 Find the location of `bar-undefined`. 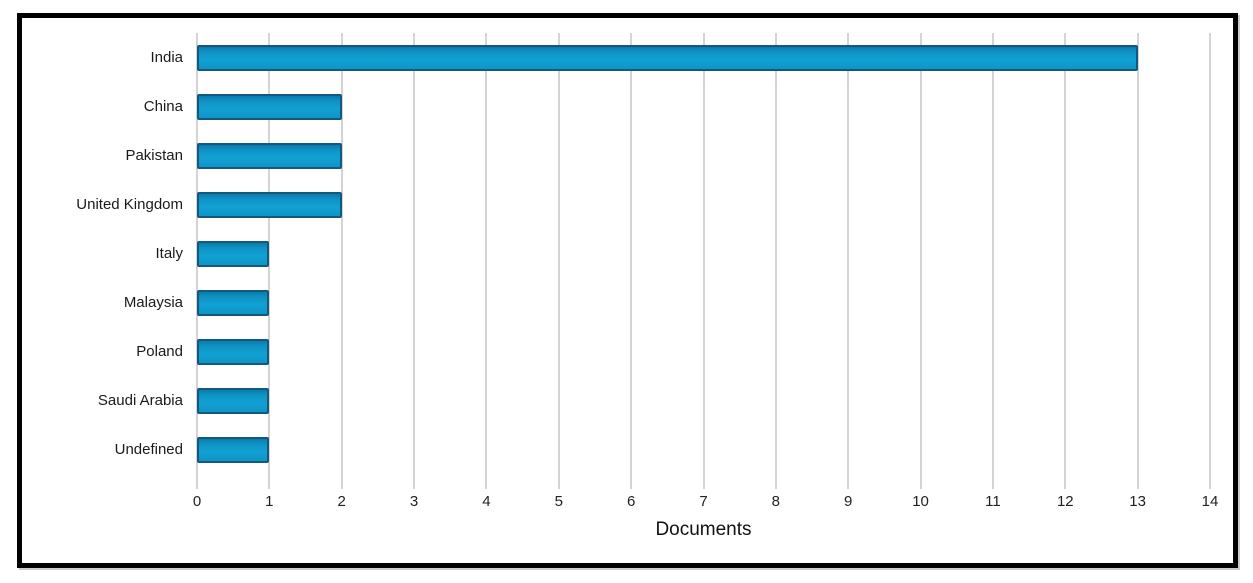

bar-undefined is located at coordinates (233, 449).